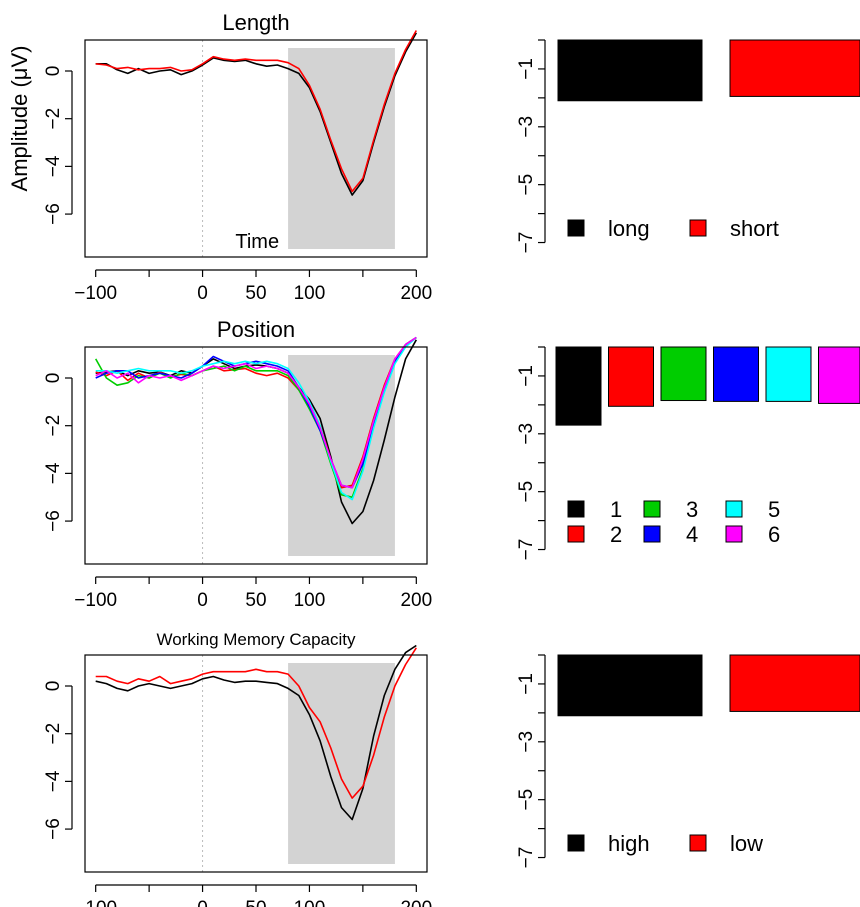  I want to click on bar-panel-1-legend-label: 6, so click(774, 534).